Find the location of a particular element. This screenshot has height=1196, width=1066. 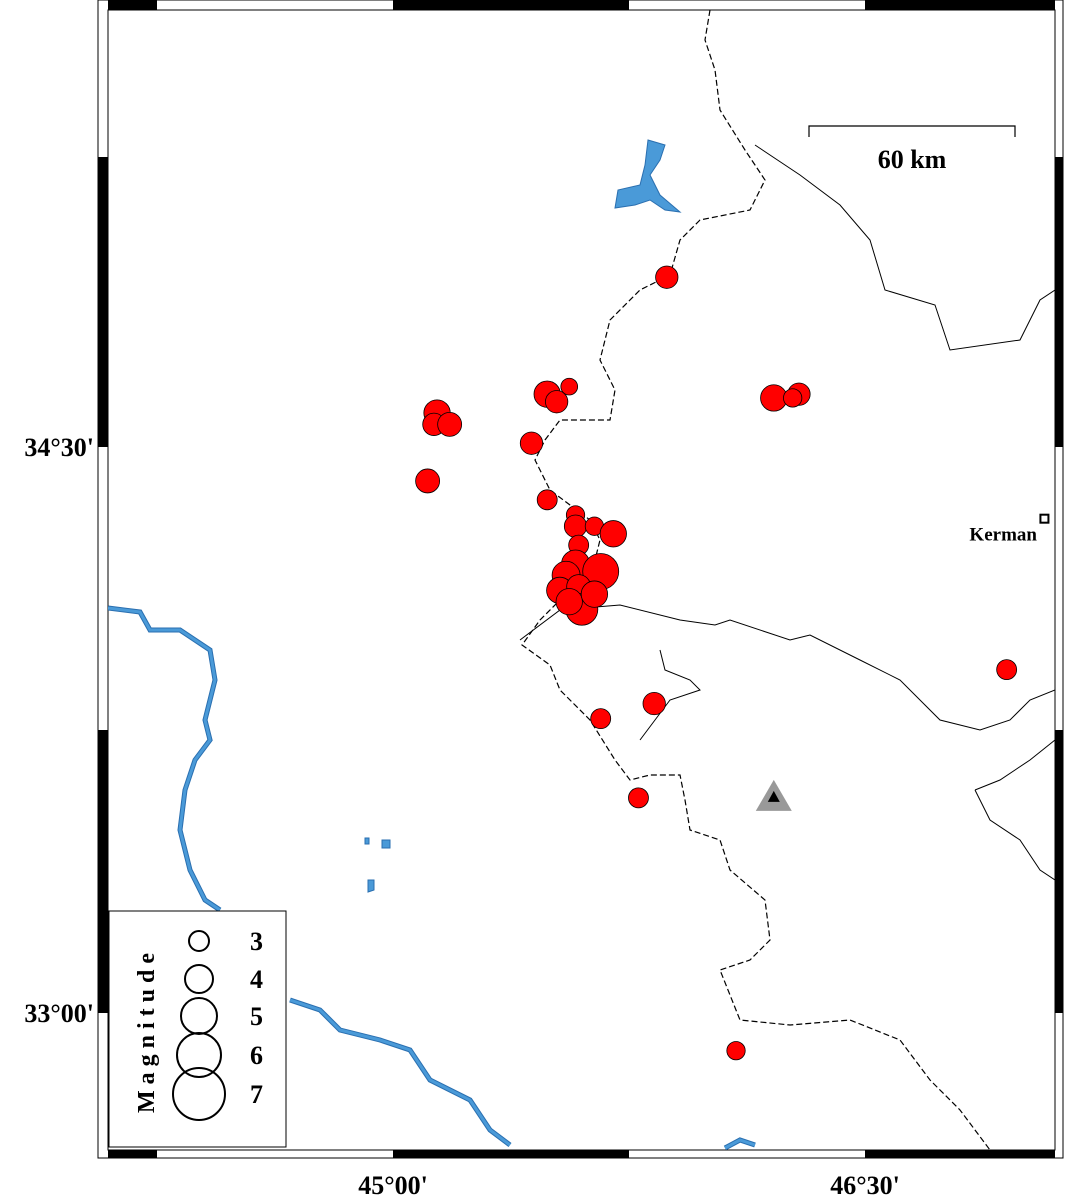

lon-tick-label: 45°00' is located at coordinates (393, 1183).